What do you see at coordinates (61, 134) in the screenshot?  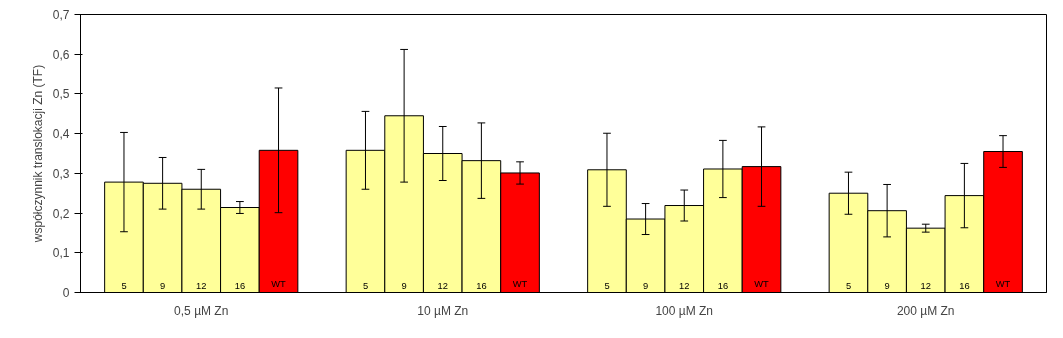 I see `y-tick-label: 0,4` at bounding box center [61, 134].